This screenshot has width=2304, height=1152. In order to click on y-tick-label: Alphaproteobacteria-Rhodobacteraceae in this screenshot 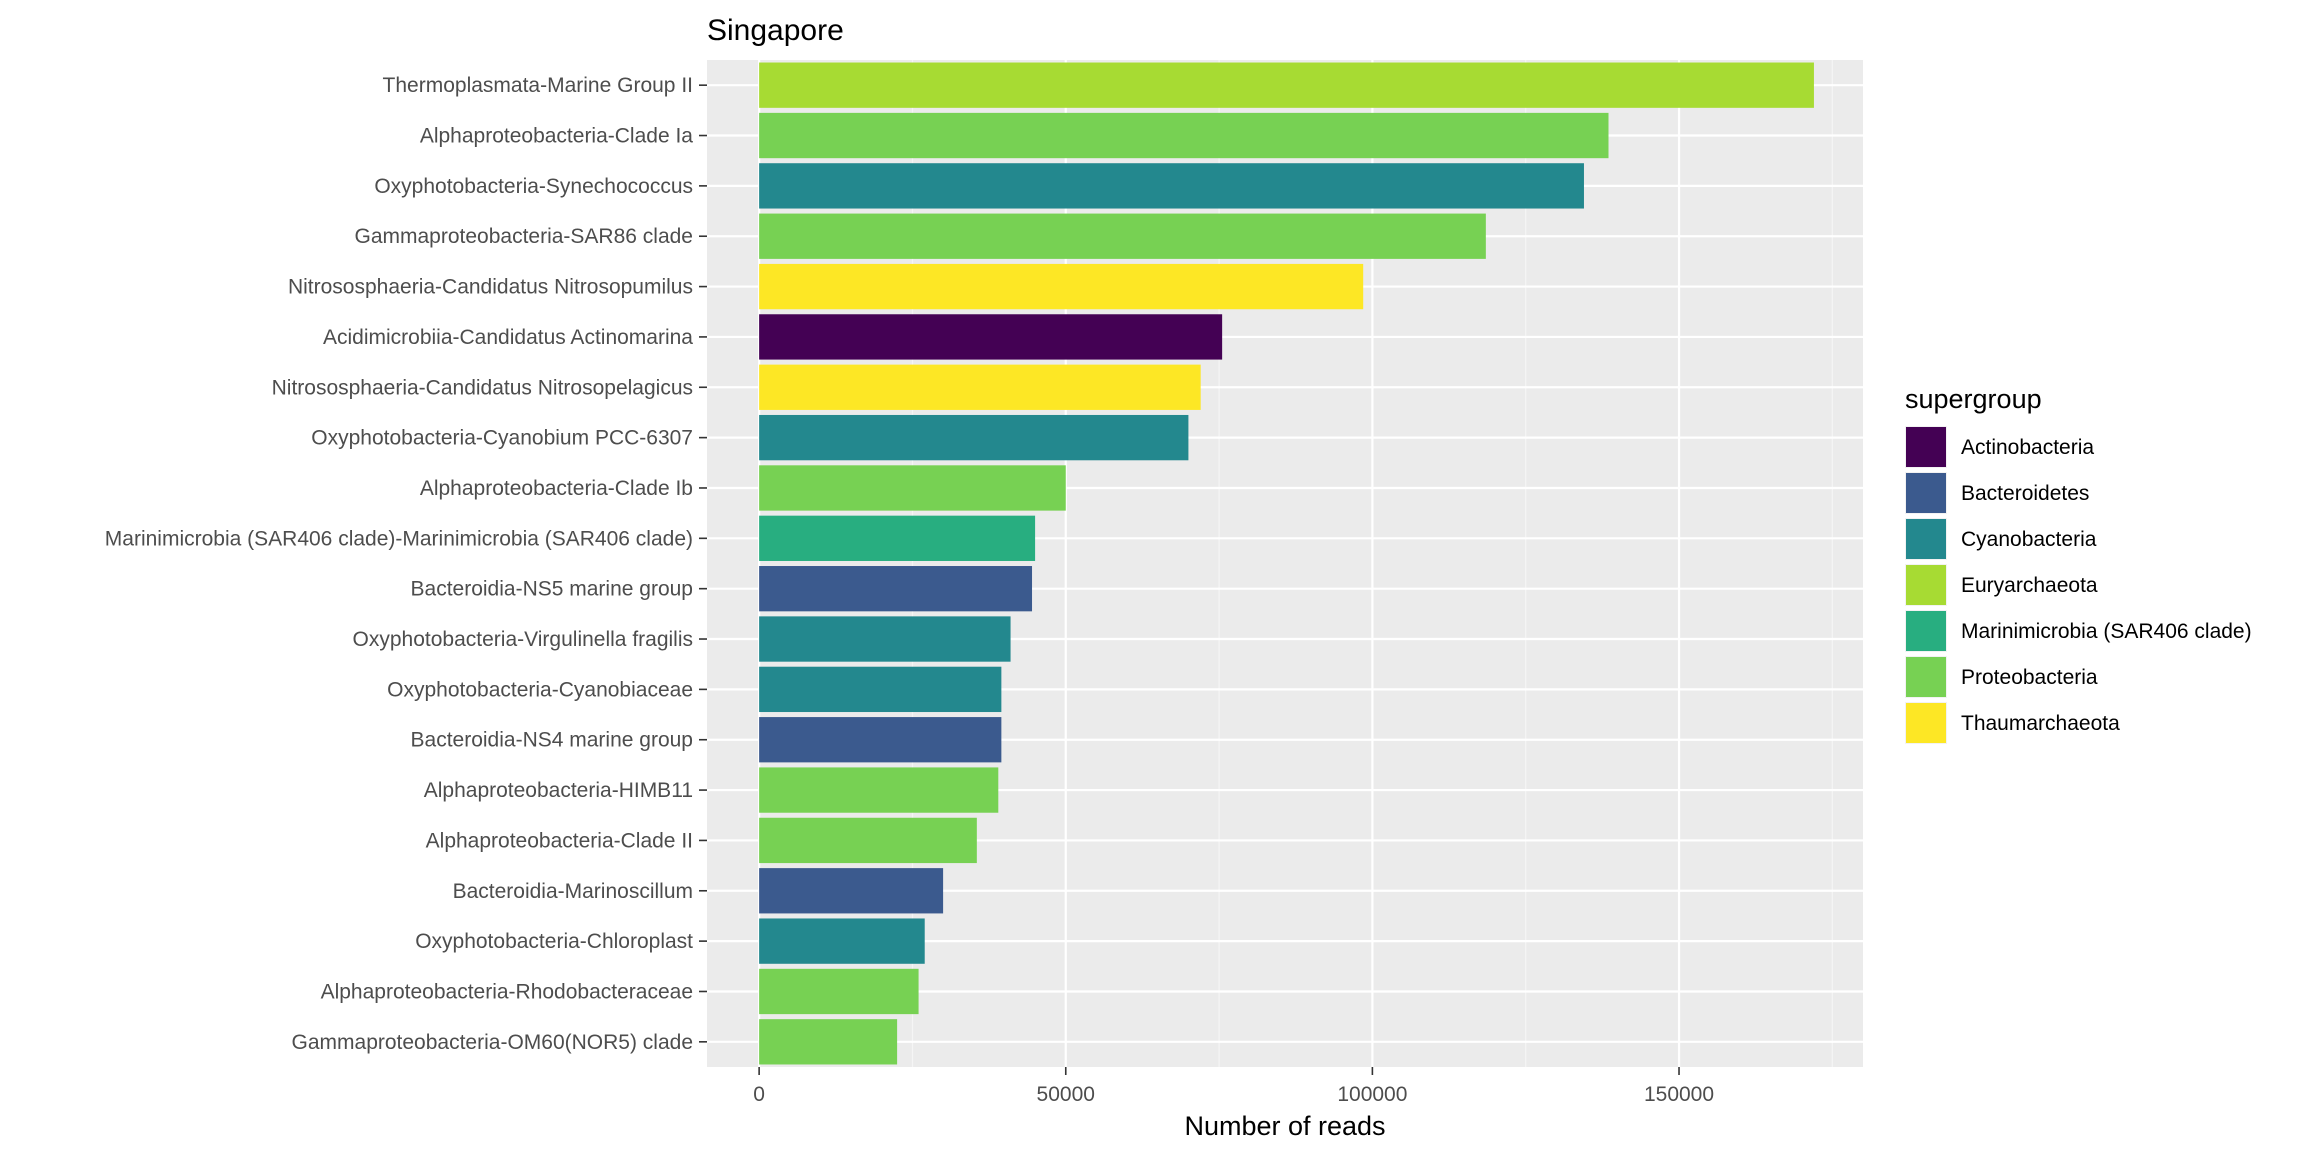, I will do `click(507, 991)`.